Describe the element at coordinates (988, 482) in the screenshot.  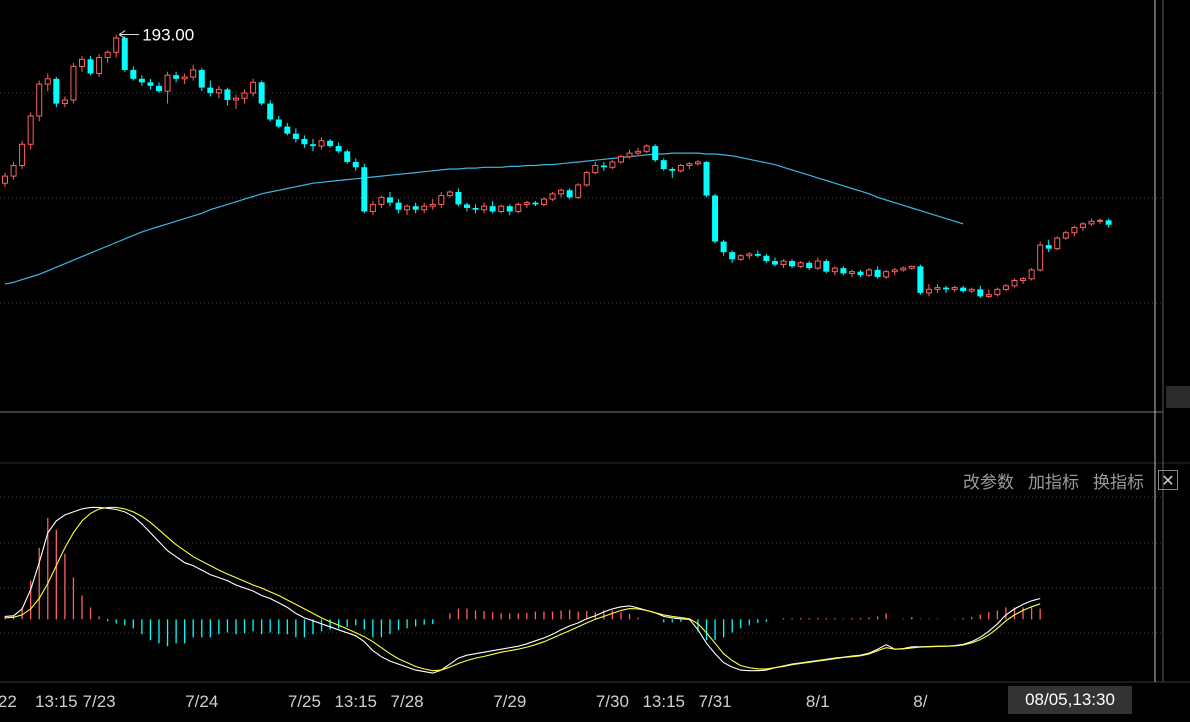
I see `edit-params-button: 改参数` at that location.